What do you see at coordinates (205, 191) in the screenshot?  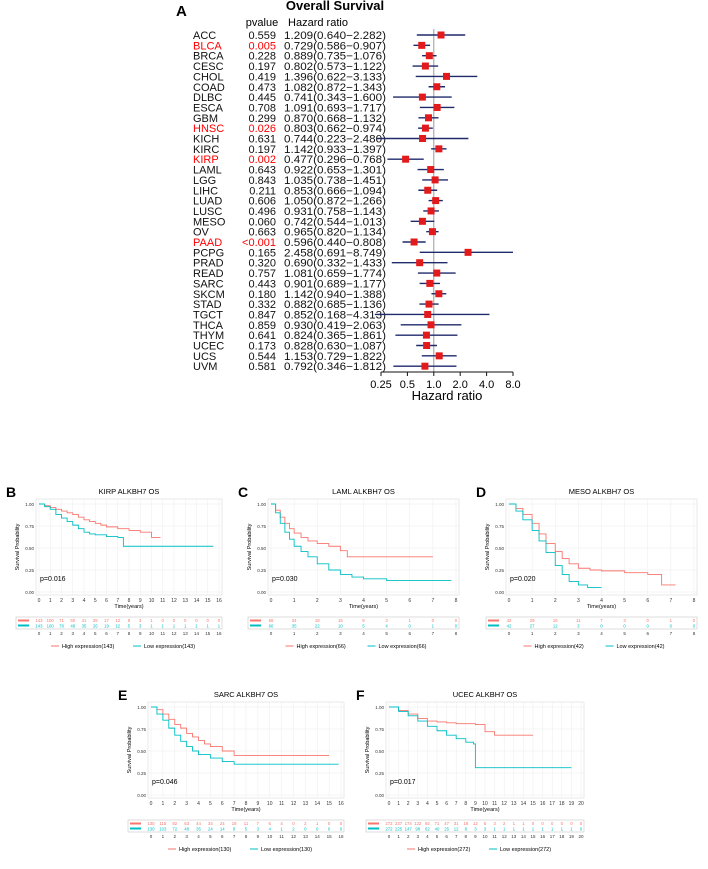 I see `forest-cancer-label: LIHC` at bounding box center [205, 191].